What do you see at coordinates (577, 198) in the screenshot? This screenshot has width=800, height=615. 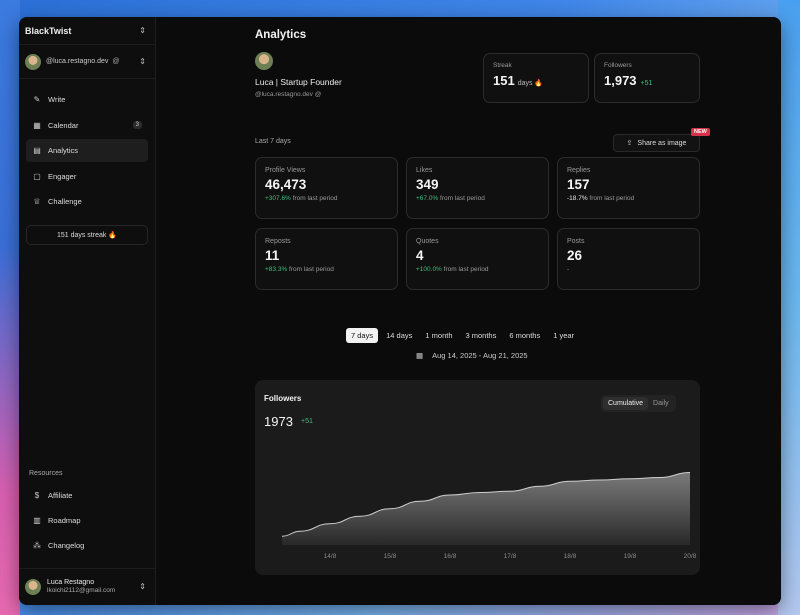 I see `stat-delta: -18.7%` at bounding box center [577, 198].